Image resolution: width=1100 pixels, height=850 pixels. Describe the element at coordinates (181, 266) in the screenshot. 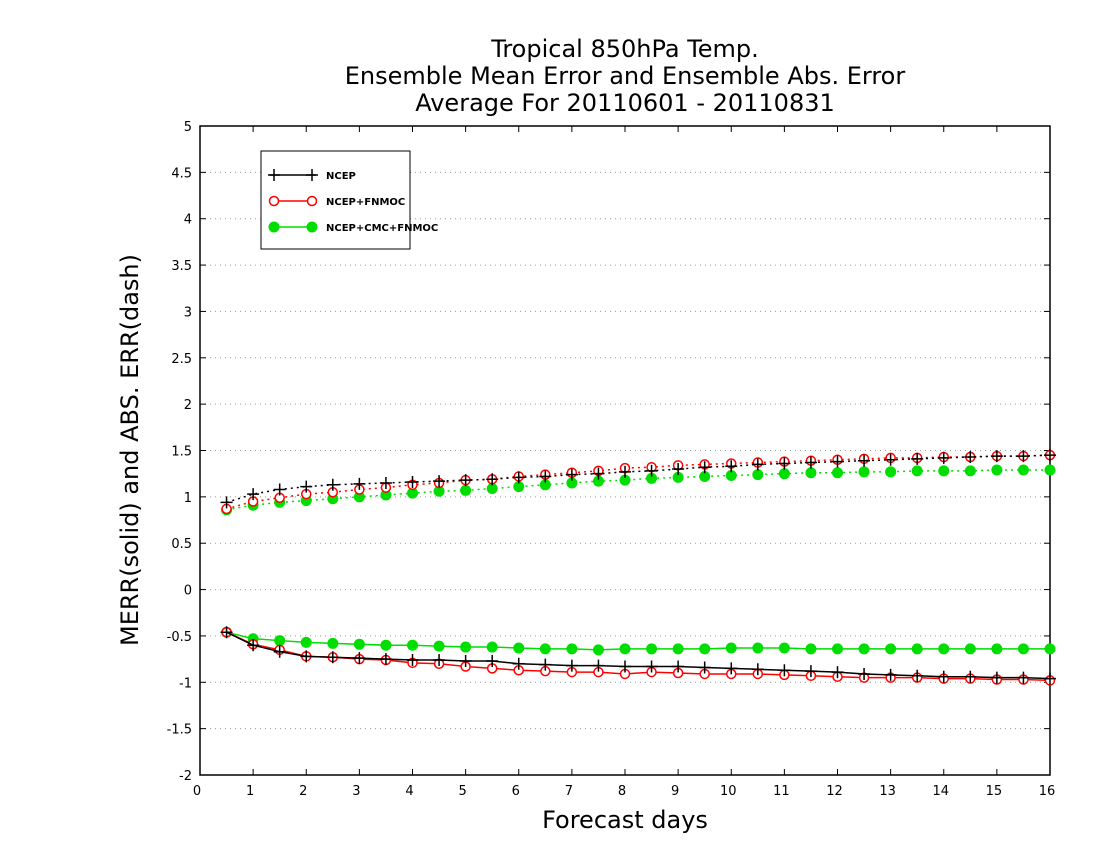

I see `y-tick-label: 3.5` at that location.